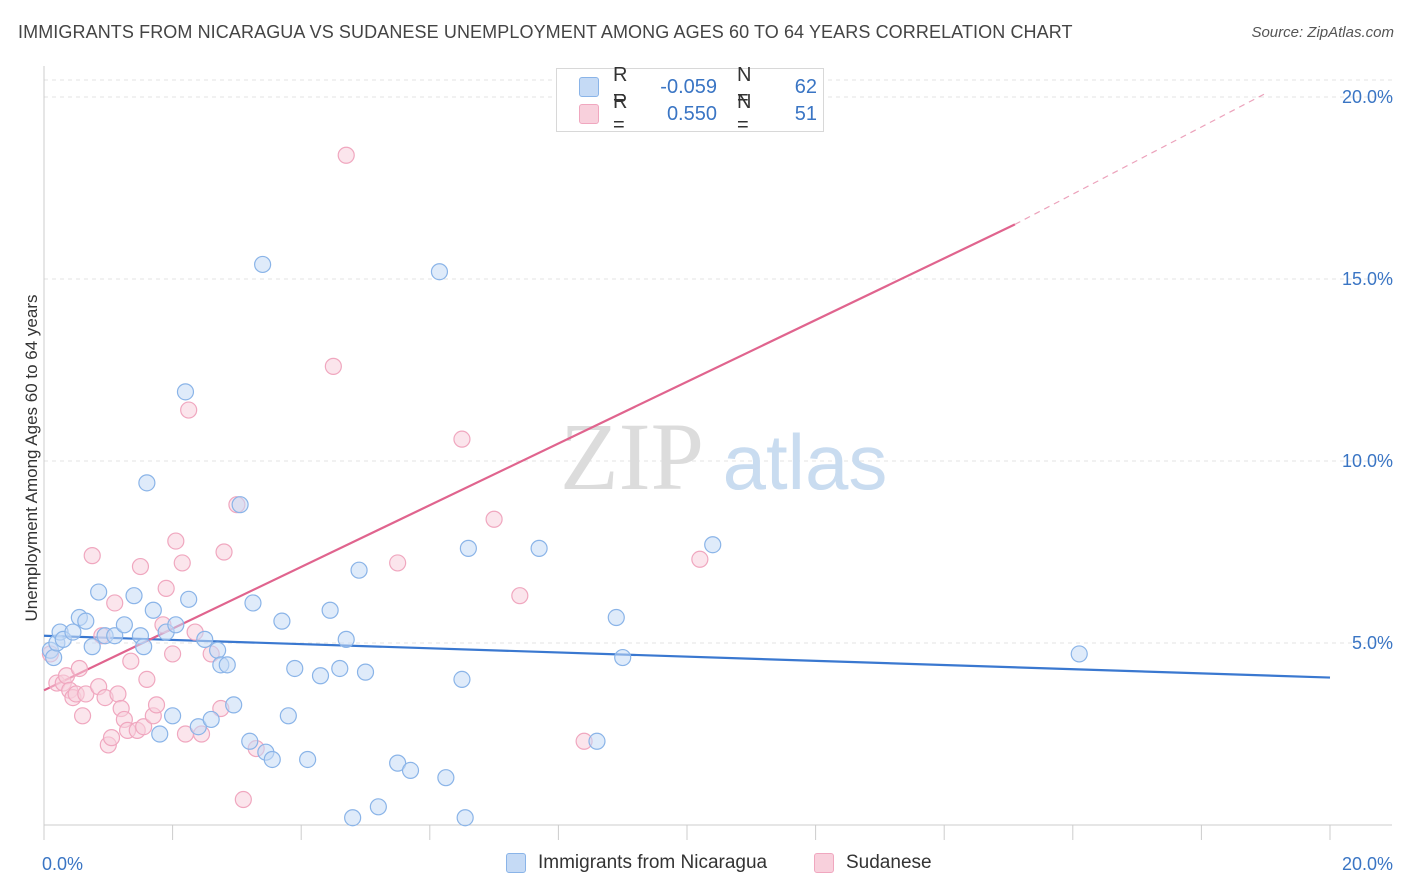 Image resolution: width=1406 pixels, height=892 pixels. I want to click on legend-r-value: -0.059, so click(688, 86).